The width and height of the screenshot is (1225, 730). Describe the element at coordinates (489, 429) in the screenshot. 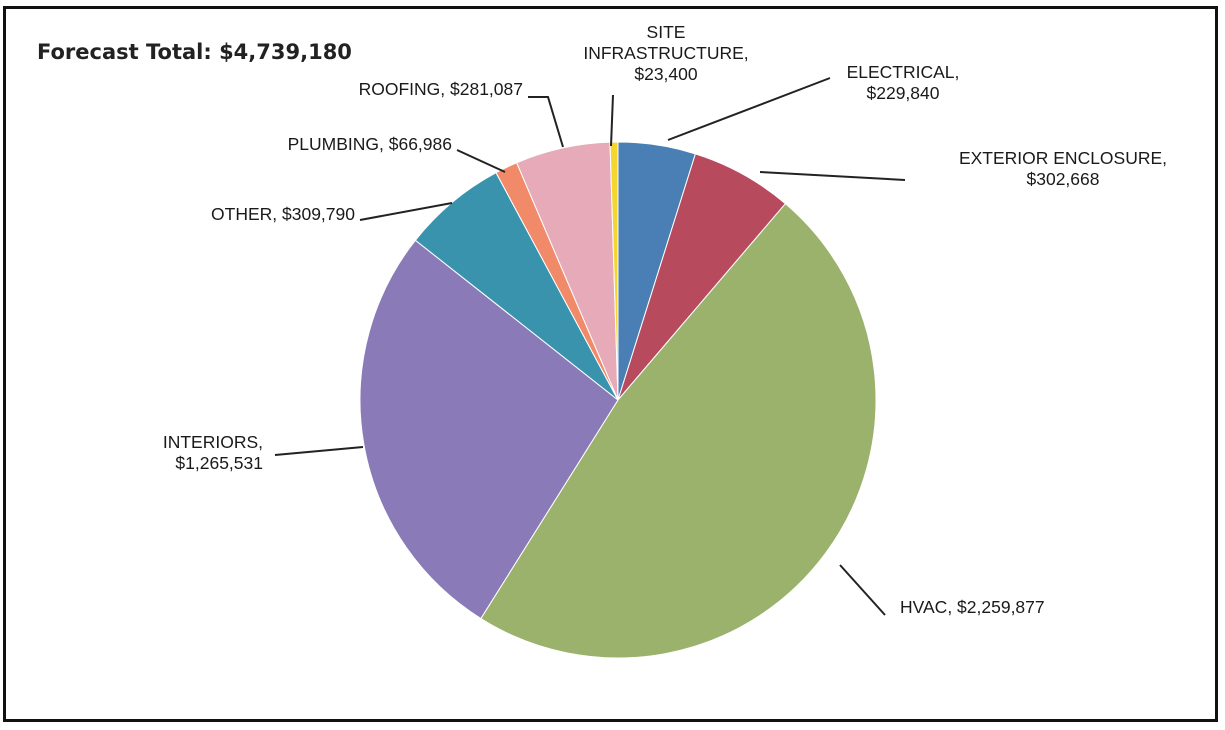

I see `pie-slice-interiors` at that location.